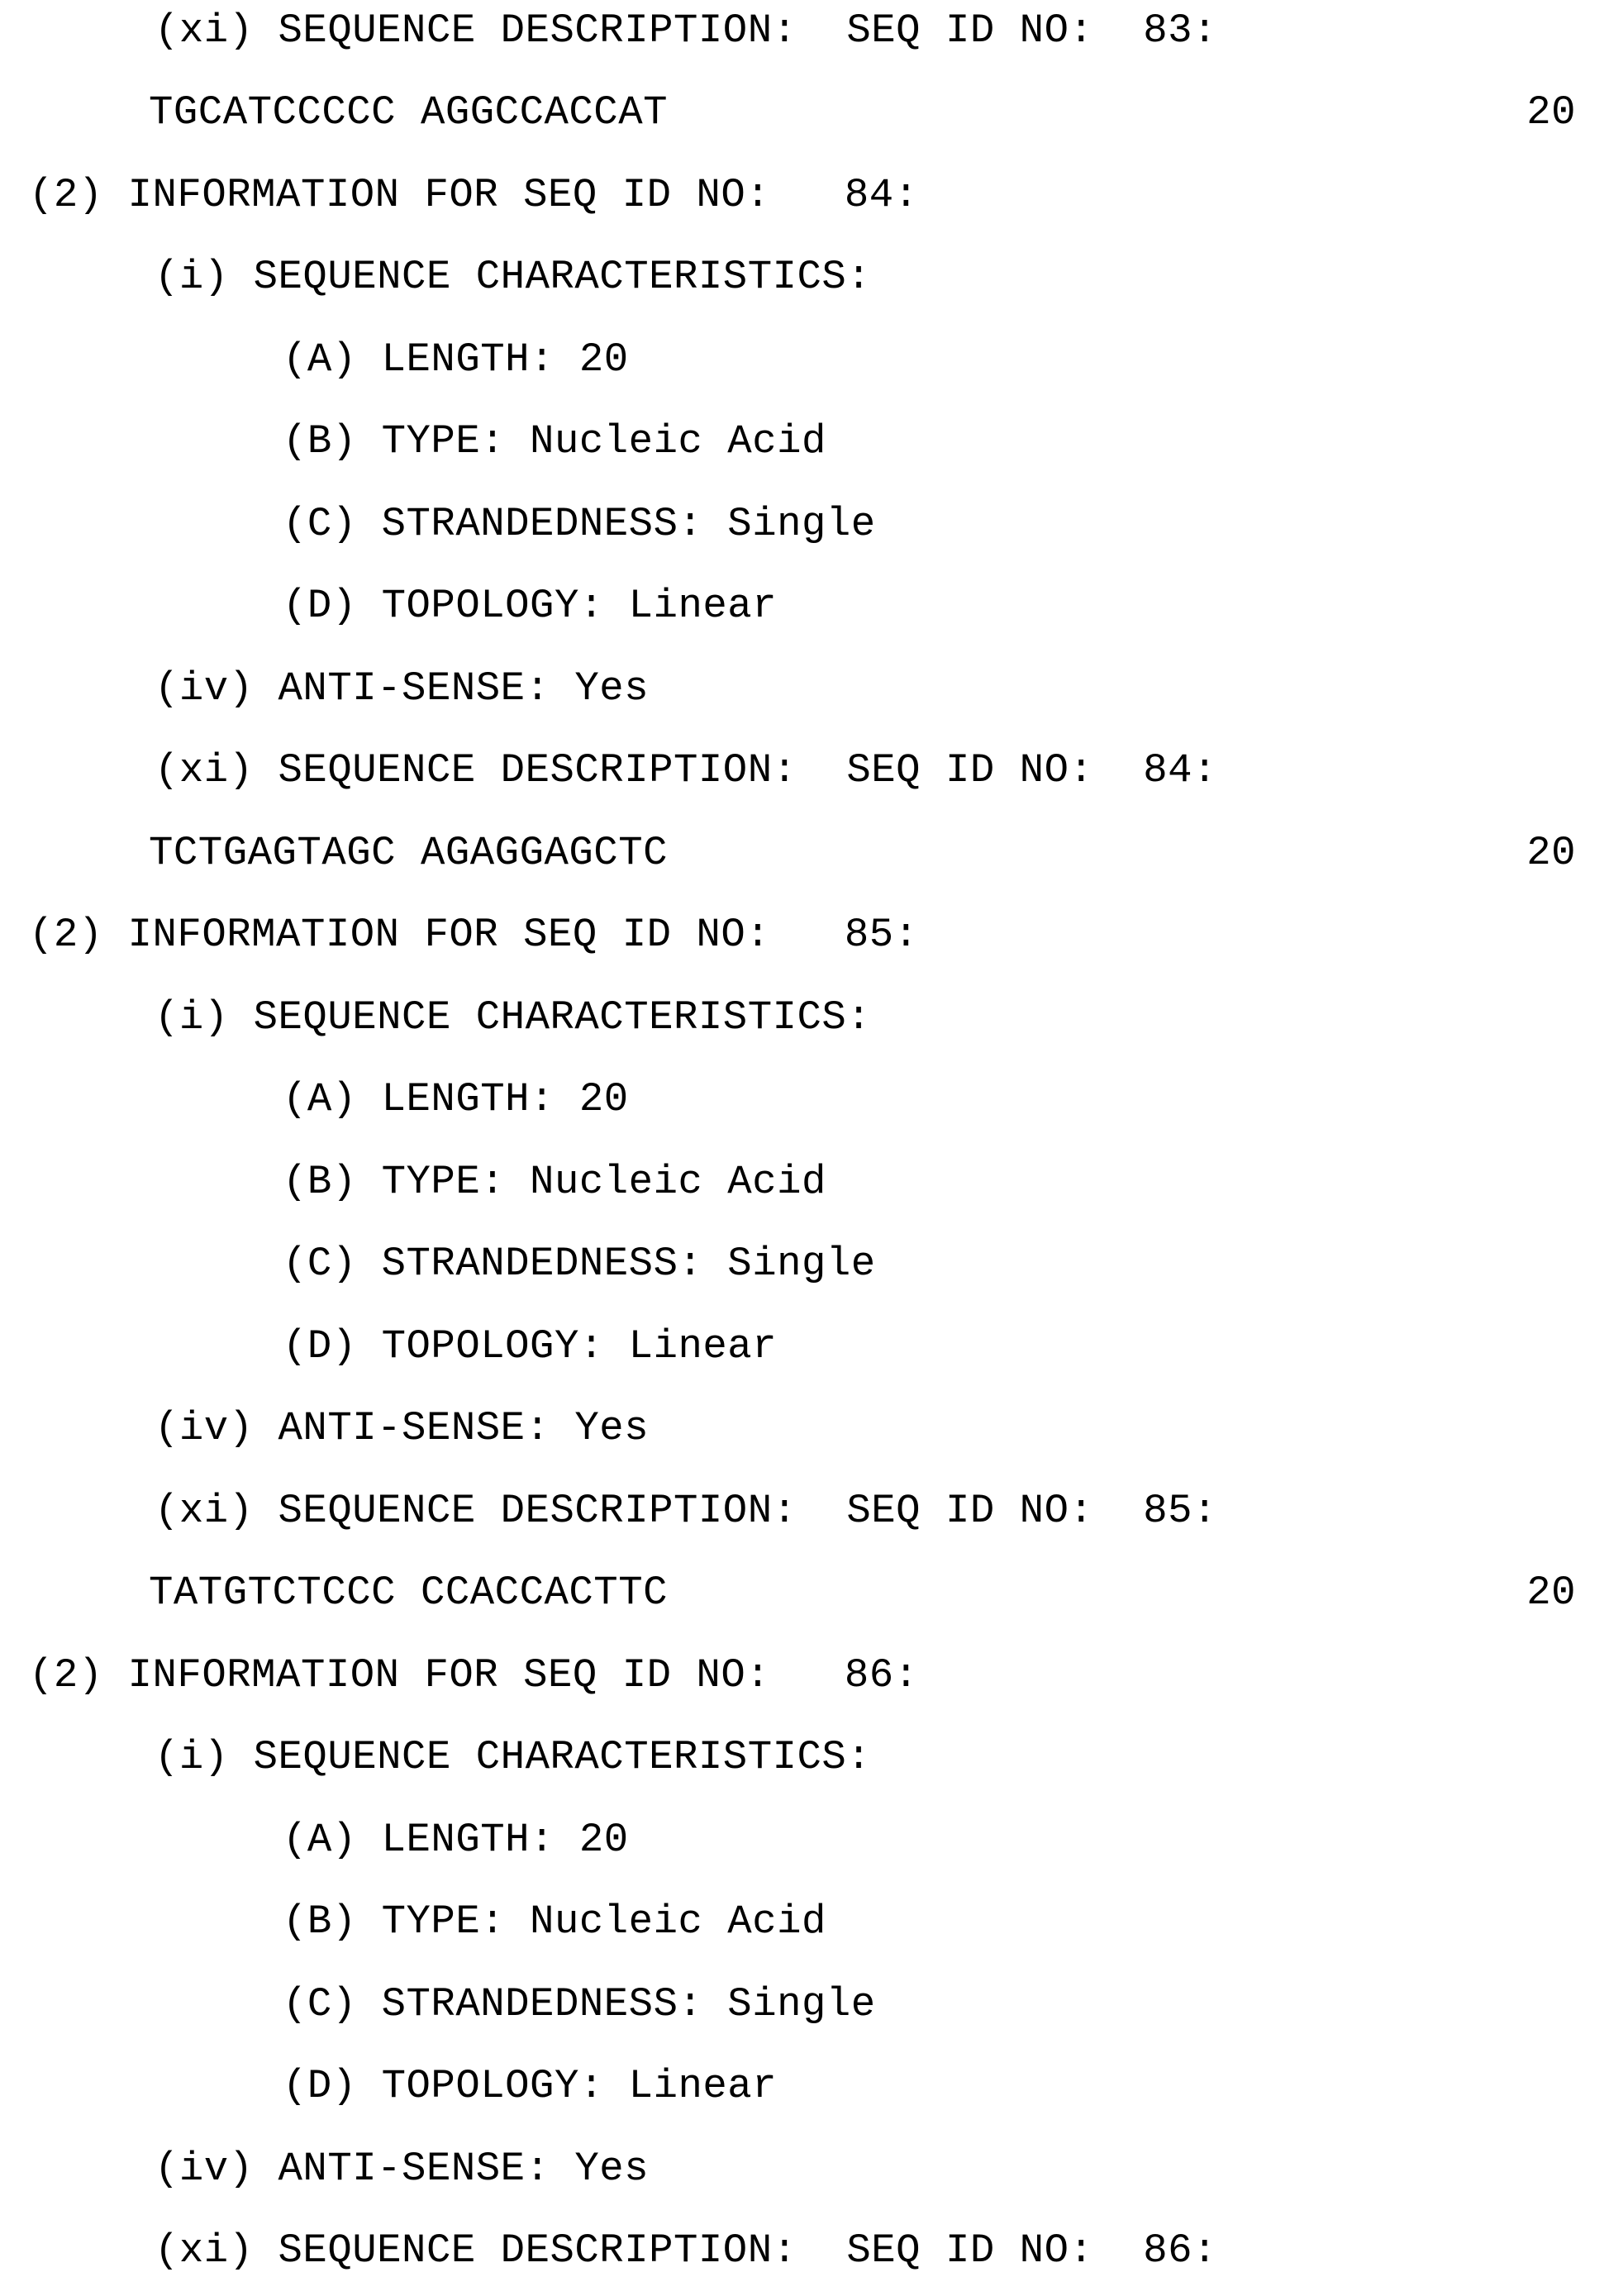 The image size is (1609, 2296). What do you see at coordinates (804, 1346) in the screenshot?
I see `seq-85-topology-line: (D) TOPOLOGY: Linear` at bounding box center [804, 1346].